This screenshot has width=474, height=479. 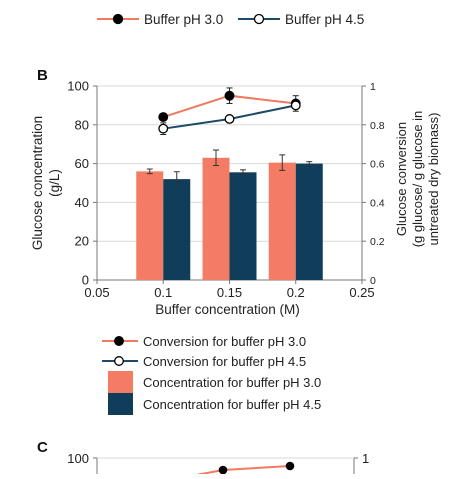 I want to click on panel-label-b: B, so click(x=42, y=75).